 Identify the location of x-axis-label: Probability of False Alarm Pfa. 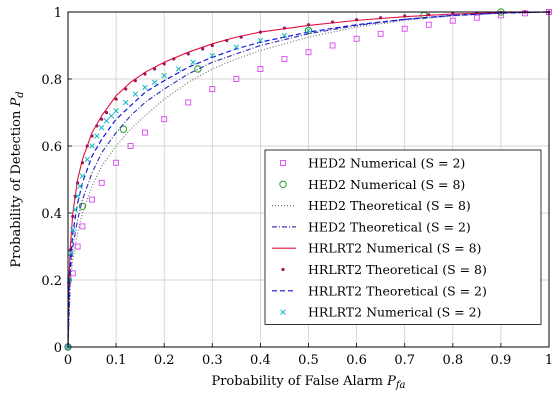
(308, 382).